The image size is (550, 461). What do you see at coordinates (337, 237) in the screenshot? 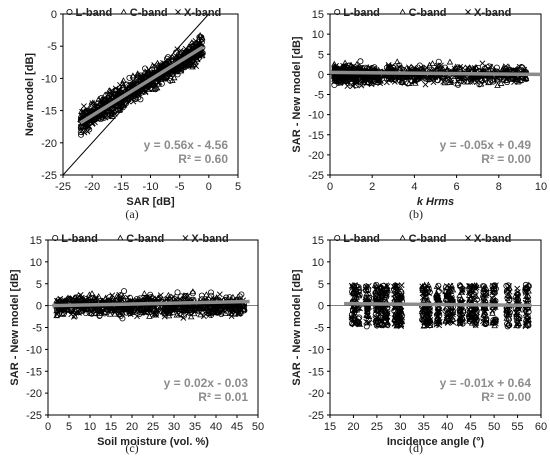
I see `legend-marker-l-band` at bounding box center [337, 237].